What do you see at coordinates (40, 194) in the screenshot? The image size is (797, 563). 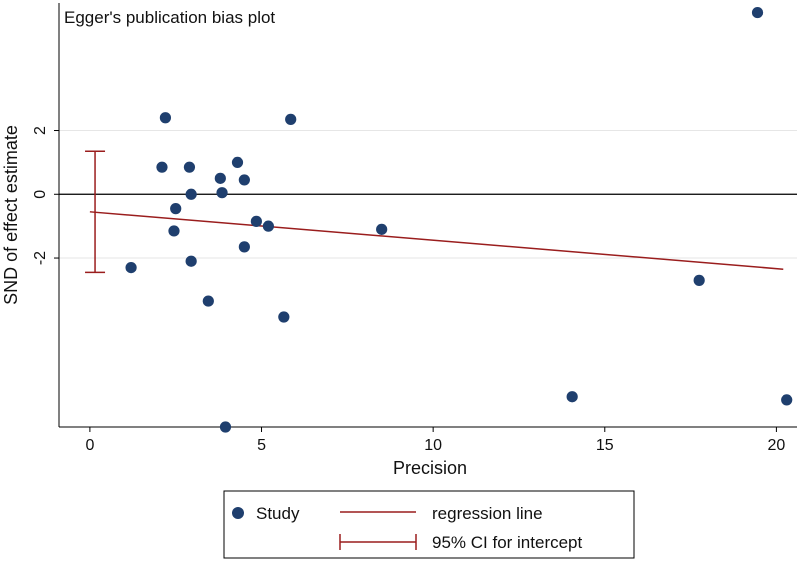 I see `y-tick-label-1: 0` at bounding box center [40, 194].